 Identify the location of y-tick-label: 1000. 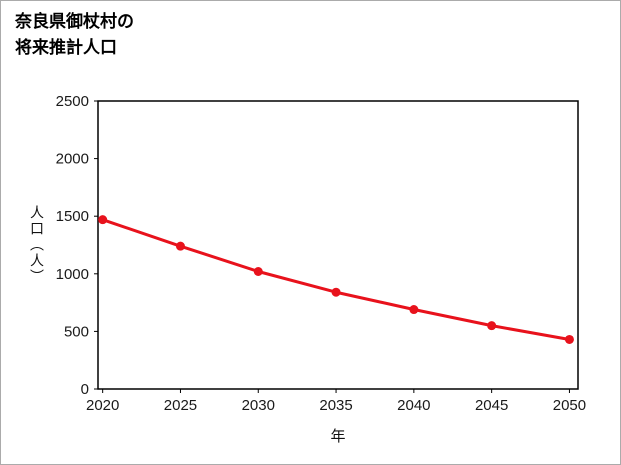
(72, 274).